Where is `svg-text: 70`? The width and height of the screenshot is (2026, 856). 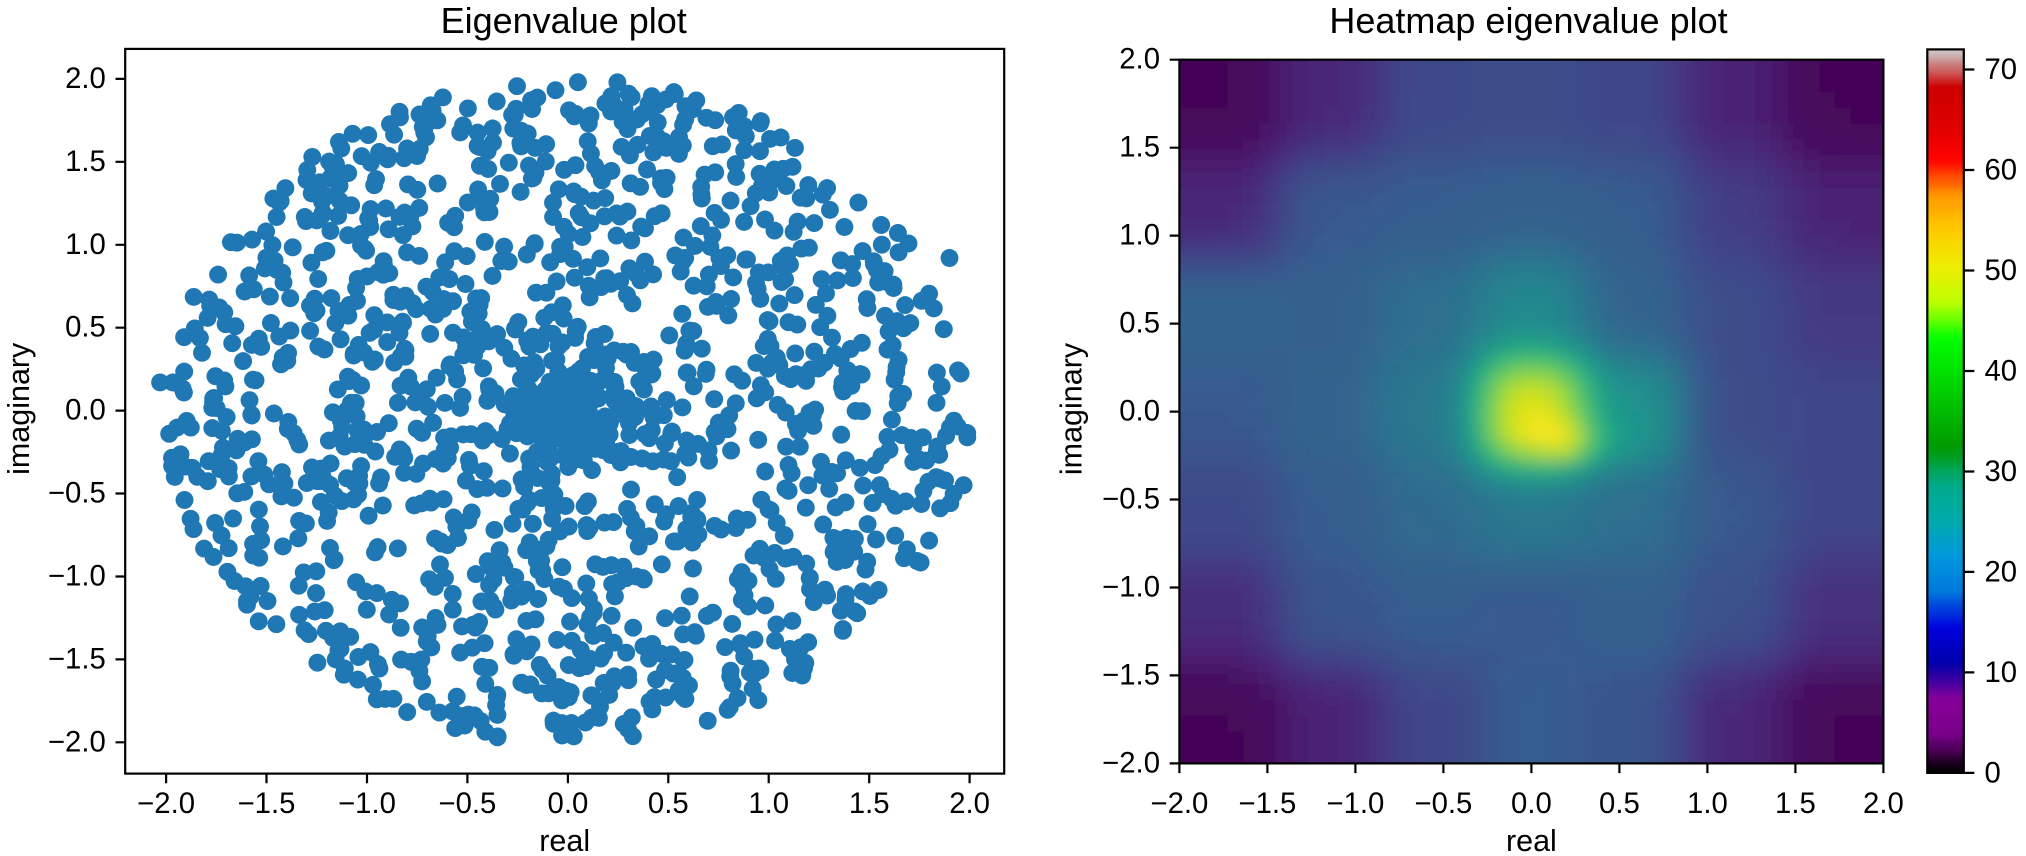
svg-text: 70 is located at coordinates (2001, 69).